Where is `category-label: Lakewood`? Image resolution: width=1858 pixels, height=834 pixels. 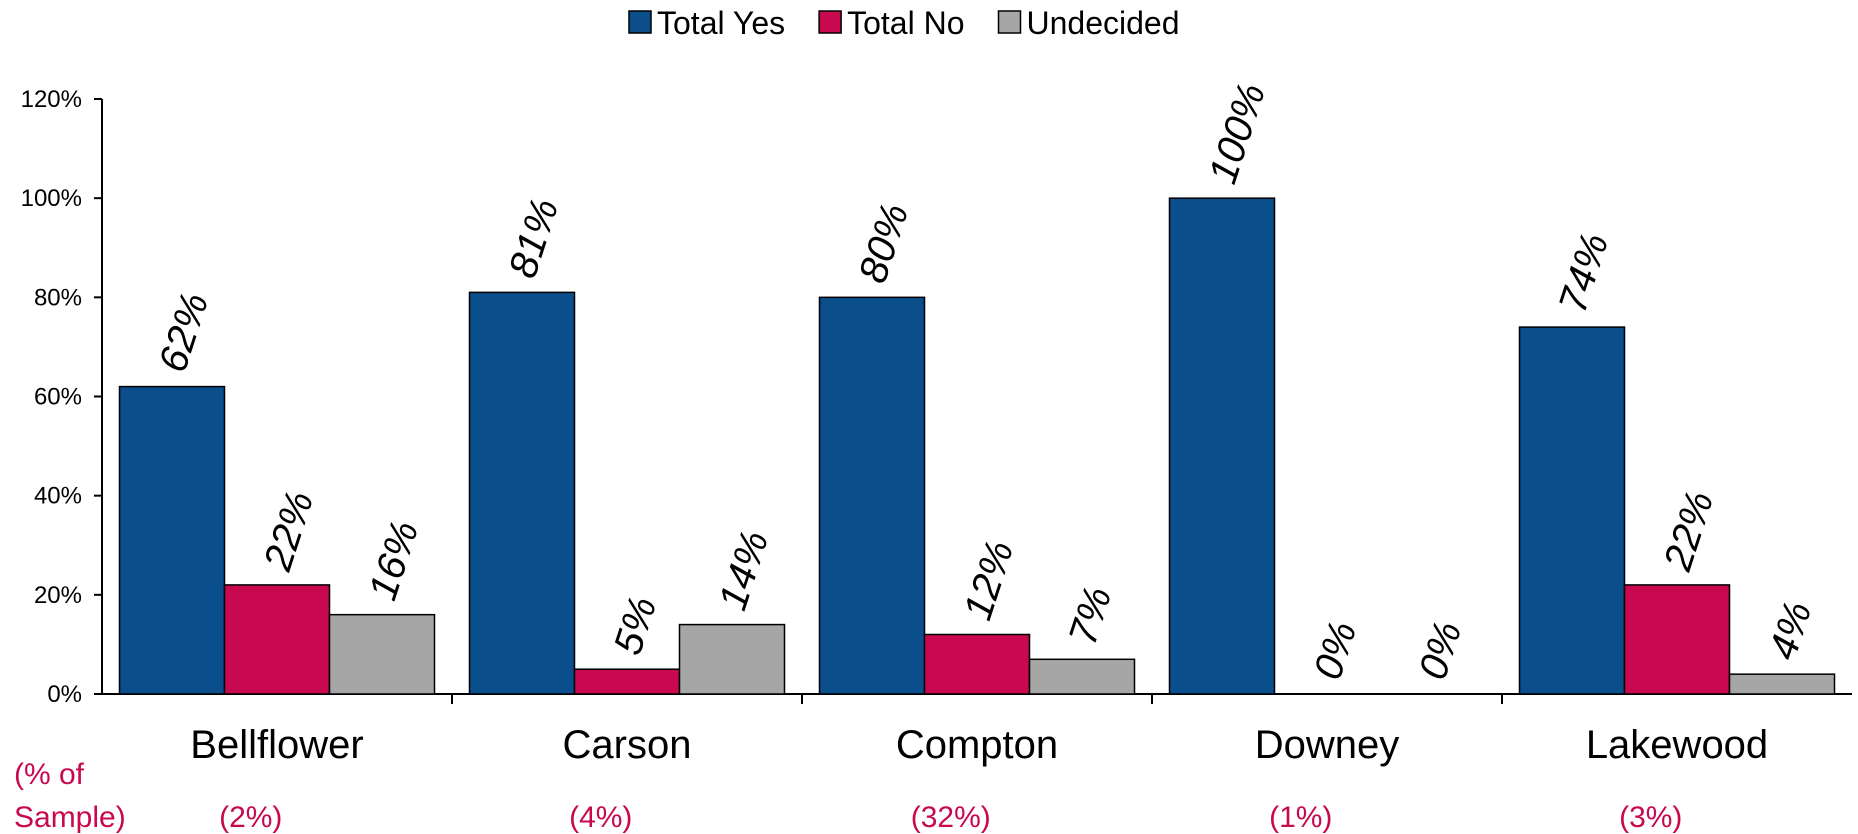
category-label: Lakewood is located at coordinates (1677, 745).